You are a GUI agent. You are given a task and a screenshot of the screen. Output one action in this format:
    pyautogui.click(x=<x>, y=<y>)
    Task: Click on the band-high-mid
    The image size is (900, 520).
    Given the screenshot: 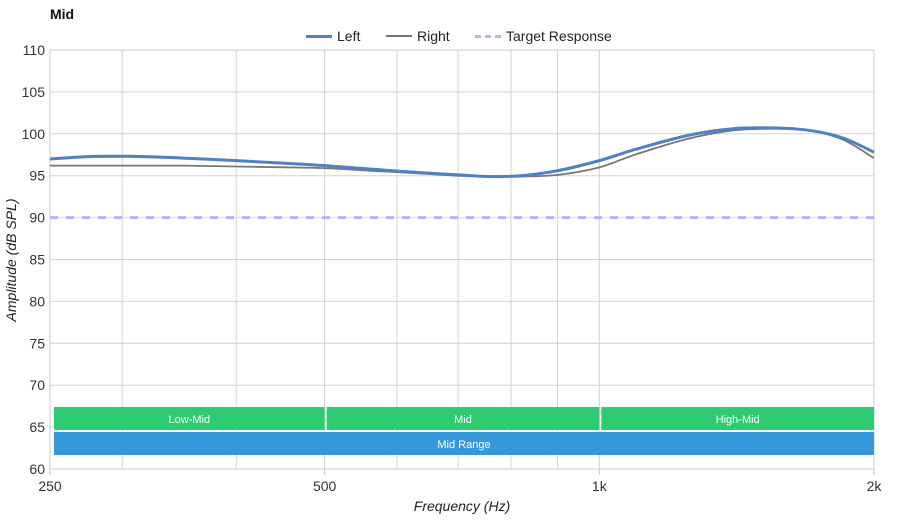 What is the action you would take?
    pyautogui.click(x=737, y=418)
    